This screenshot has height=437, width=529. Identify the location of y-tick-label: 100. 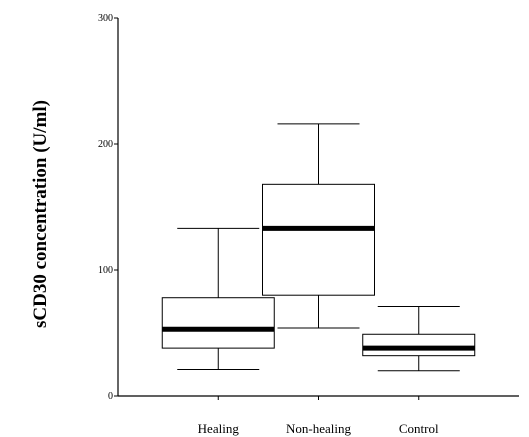
(105, 270).